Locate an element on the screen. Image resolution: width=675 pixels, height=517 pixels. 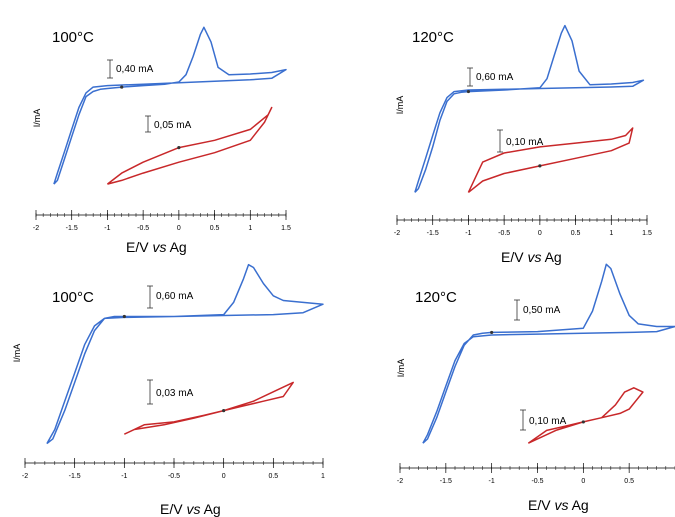
scale-bar-label: 0,40 mA is located at coordinates (135, 69).